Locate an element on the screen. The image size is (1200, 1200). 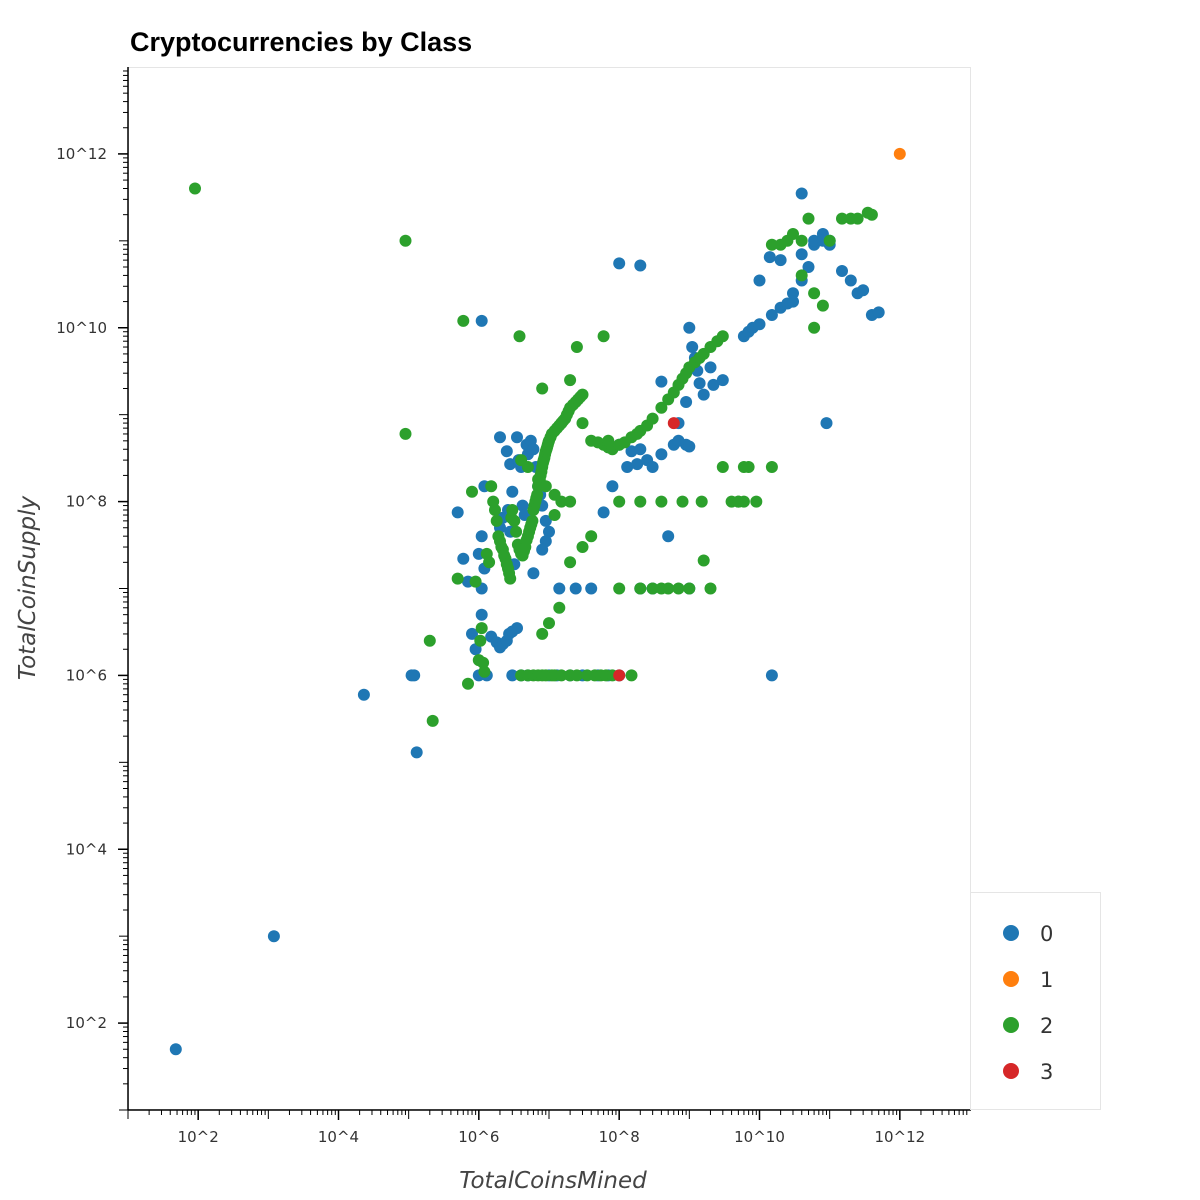
legend-items: 0 1 2 3 is located at coordinates (1028, 1003).